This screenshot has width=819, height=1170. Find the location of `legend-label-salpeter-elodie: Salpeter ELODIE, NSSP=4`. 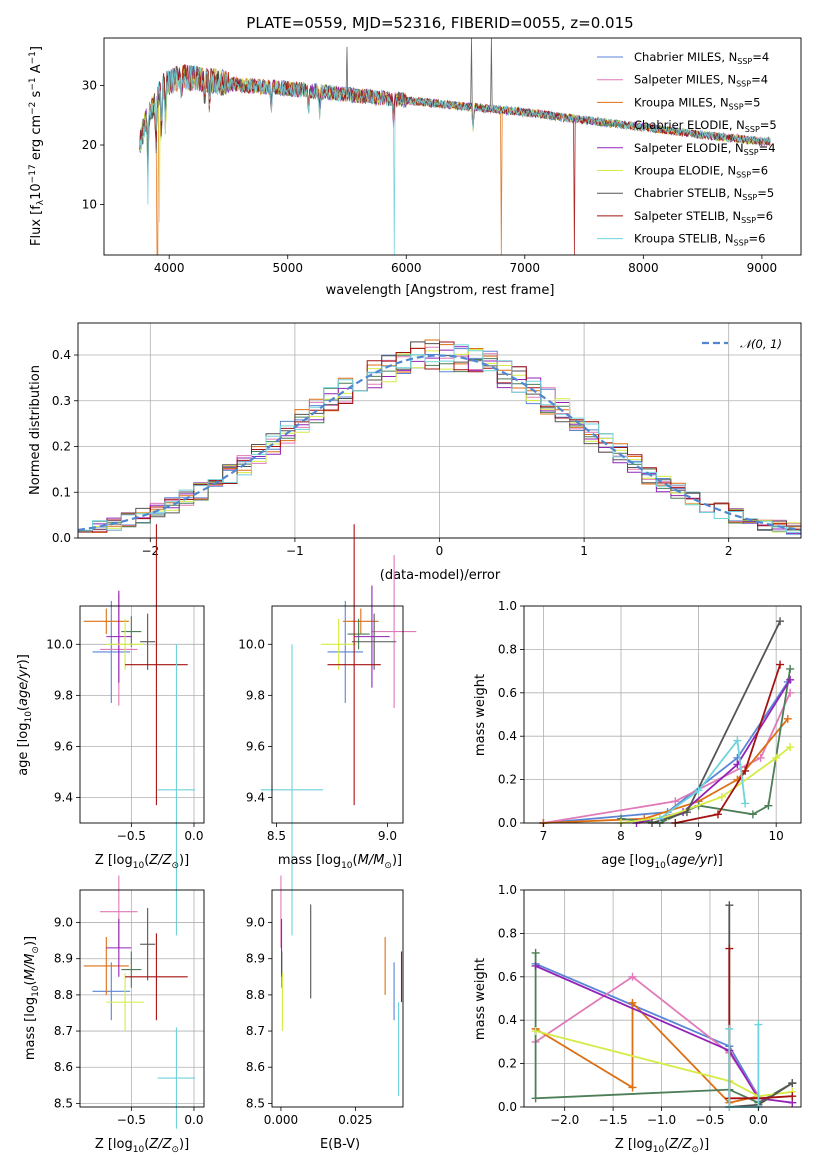

legend-label-salpeter-elodie: Salpeter ELODIE, NSSP=4 is located at coordinates (705, 149).